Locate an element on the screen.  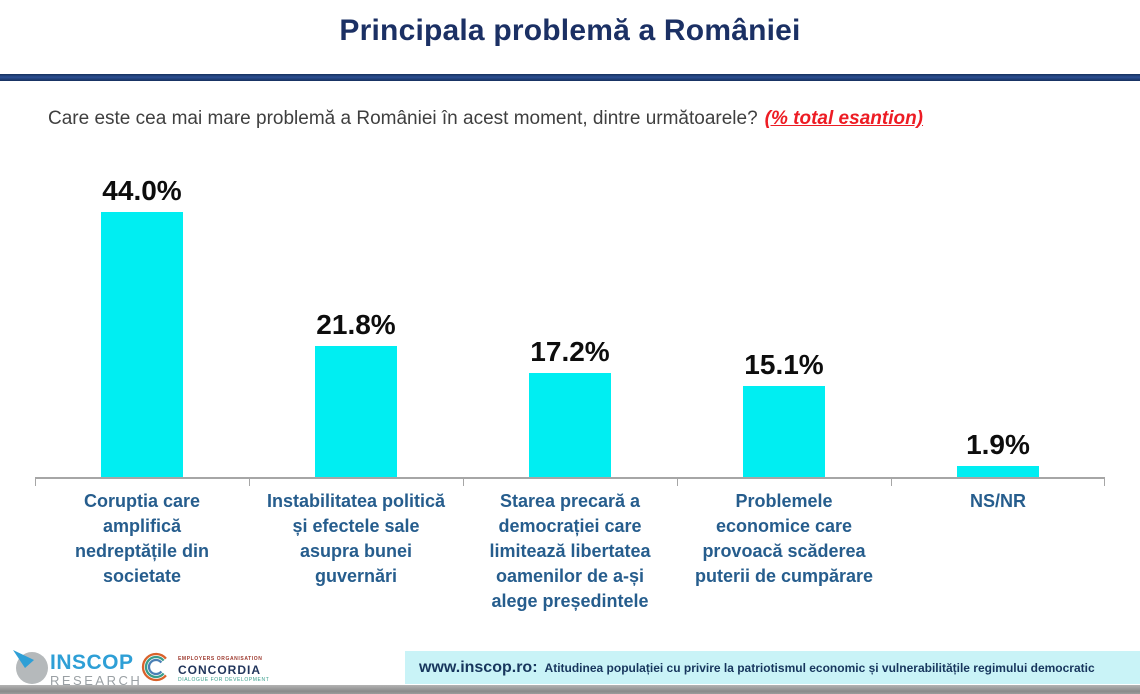
bar-value-label: 21.8% is located at coordinates (356, 324).